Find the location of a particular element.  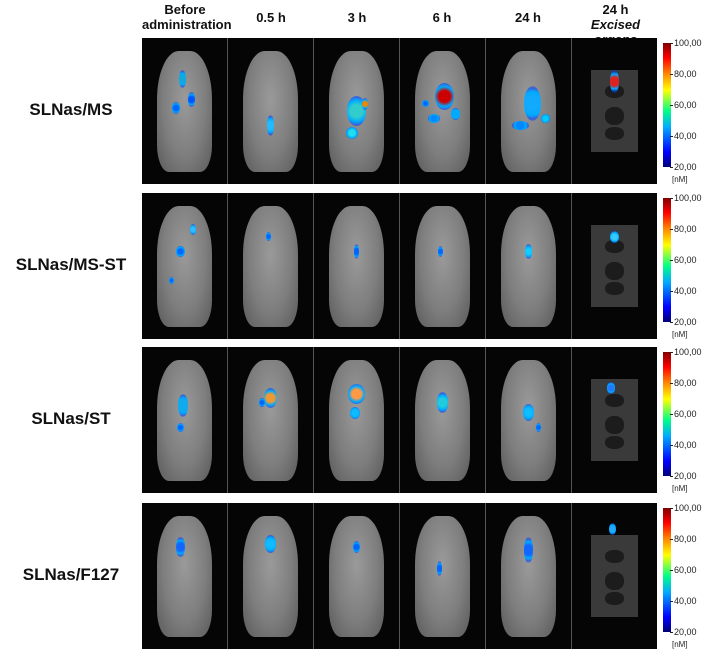

row-label: SLNas/MS is located at coordinates (71, 109).